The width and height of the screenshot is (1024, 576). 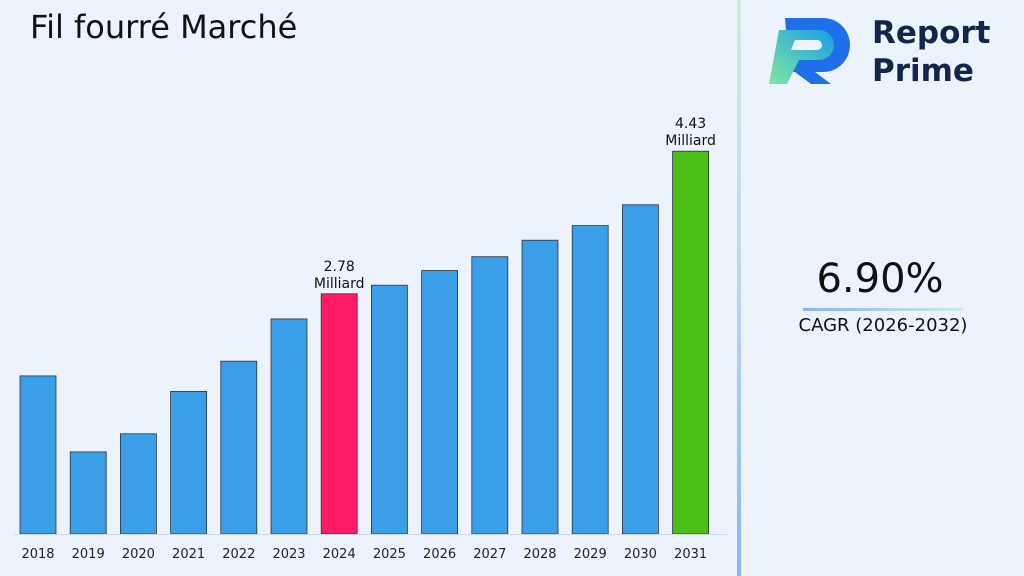 I want to click on x-tick-label-2021: 2021, so click(x=188, y=554).